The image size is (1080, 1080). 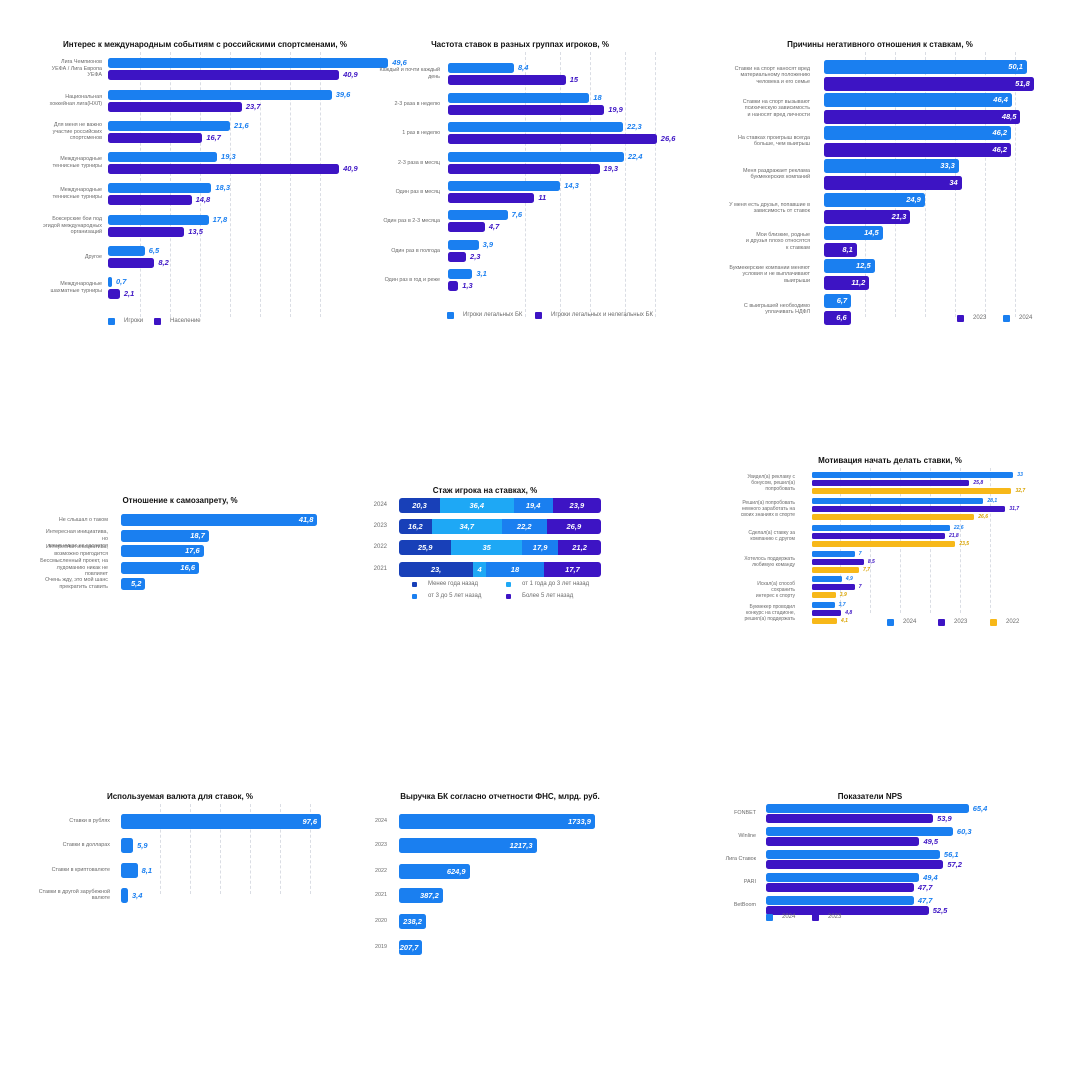 What do you see at coordinates (425, 547) in the screenshot?
I see `stacked-segment: 25,9` at bounding box center [425, 547].